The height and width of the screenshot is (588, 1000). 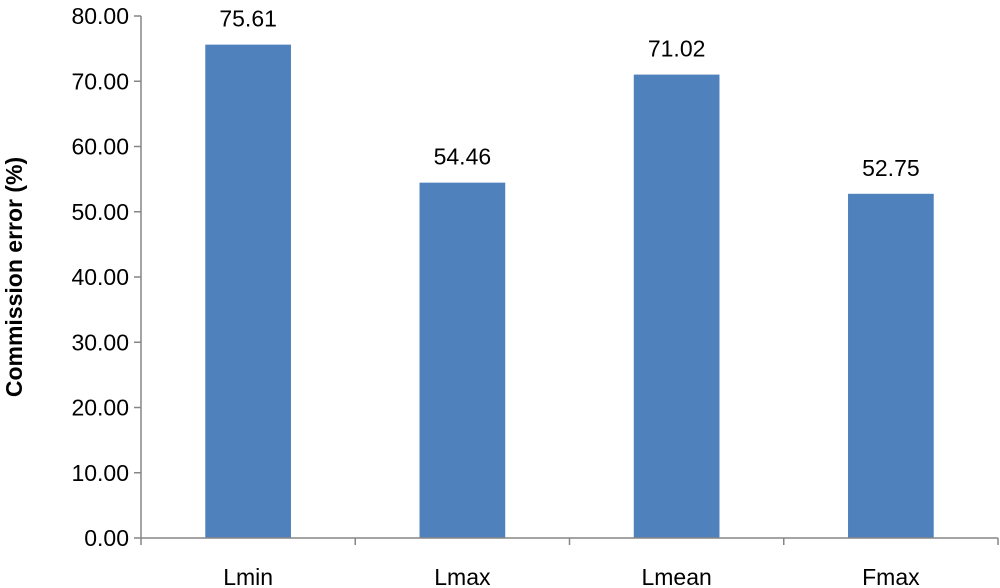 I want to click on y-tick-label: 60.00, so click(x=100, y=147).